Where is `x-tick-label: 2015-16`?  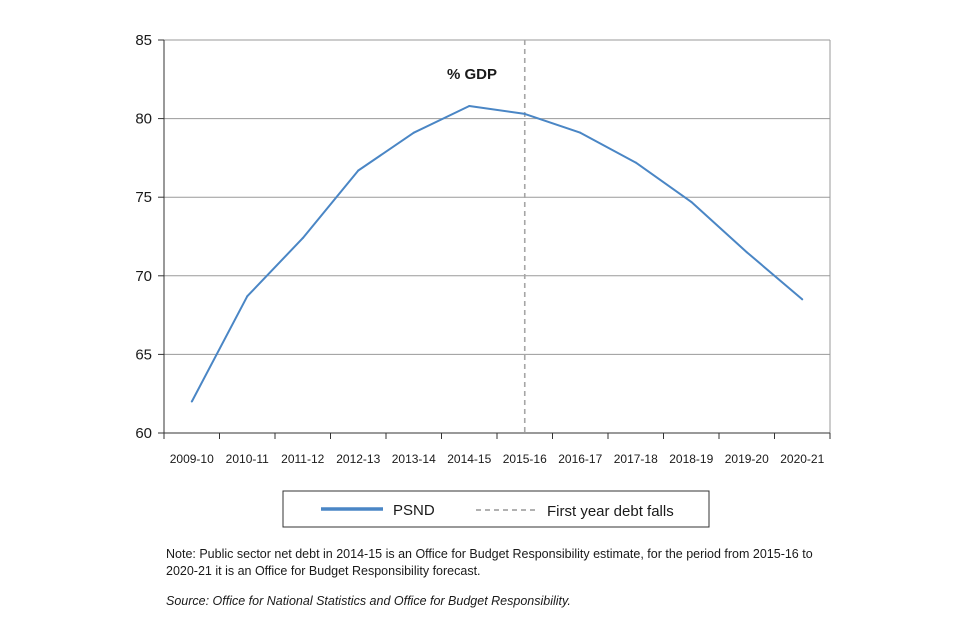 x-tick-label: 2015-16 is located at coordinates (525, 459).